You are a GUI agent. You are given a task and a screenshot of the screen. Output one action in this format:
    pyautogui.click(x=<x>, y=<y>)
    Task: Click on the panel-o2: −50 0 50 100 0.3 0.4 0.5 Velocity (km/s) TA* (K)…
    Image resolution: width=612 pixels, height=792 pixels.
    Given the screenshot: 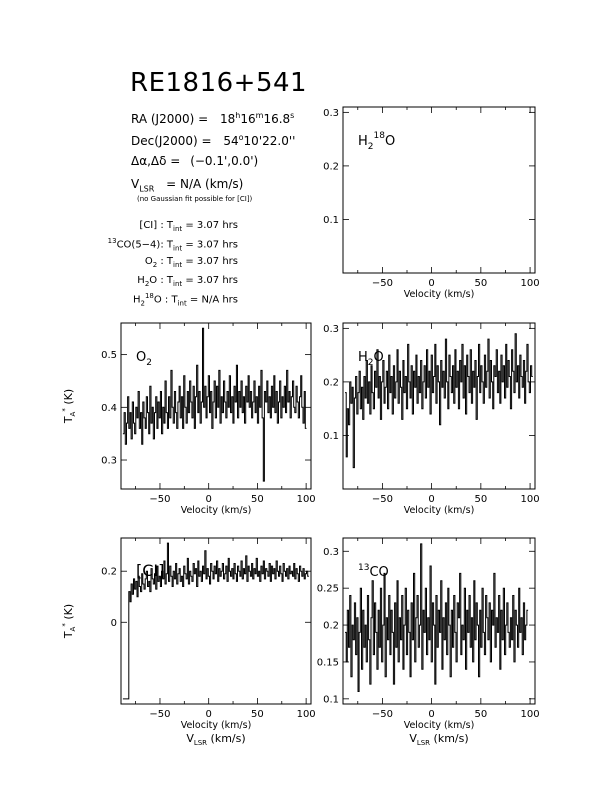 What is the action you would take?
    pyautogui.click(x=188, y=419)
    